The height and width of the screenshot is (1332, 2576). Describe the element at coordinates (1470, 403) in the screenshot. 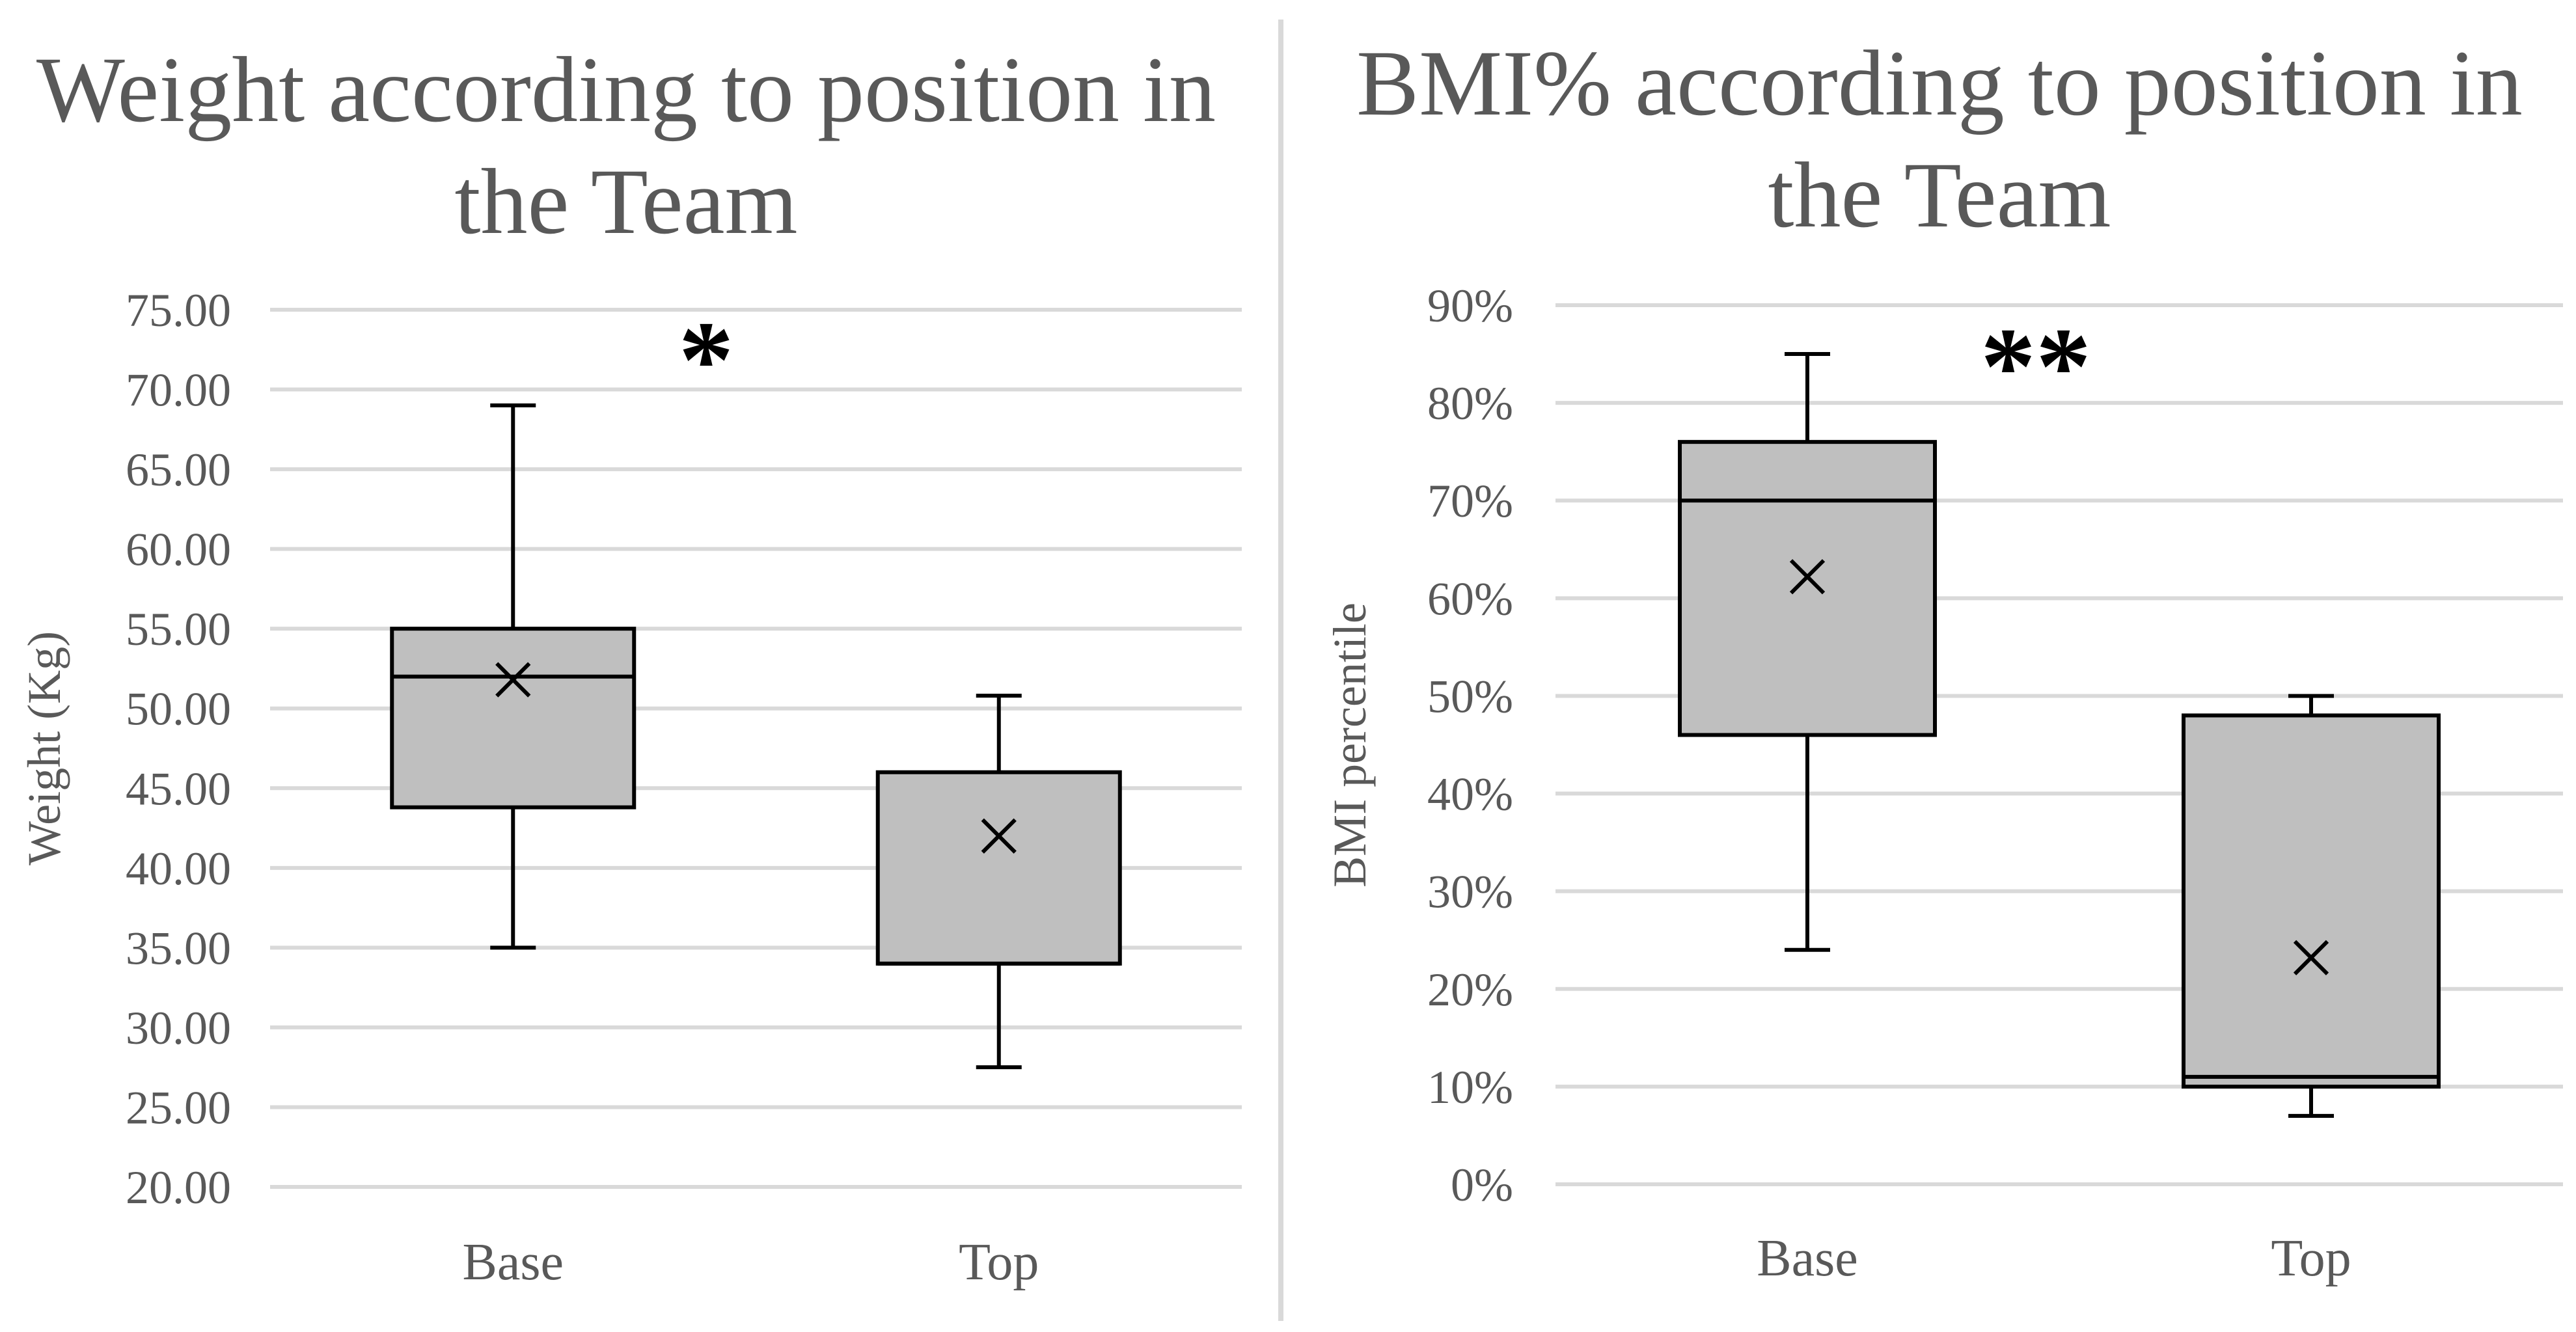

I see `bmi-chart-y-tick-label: 80%` at that location.